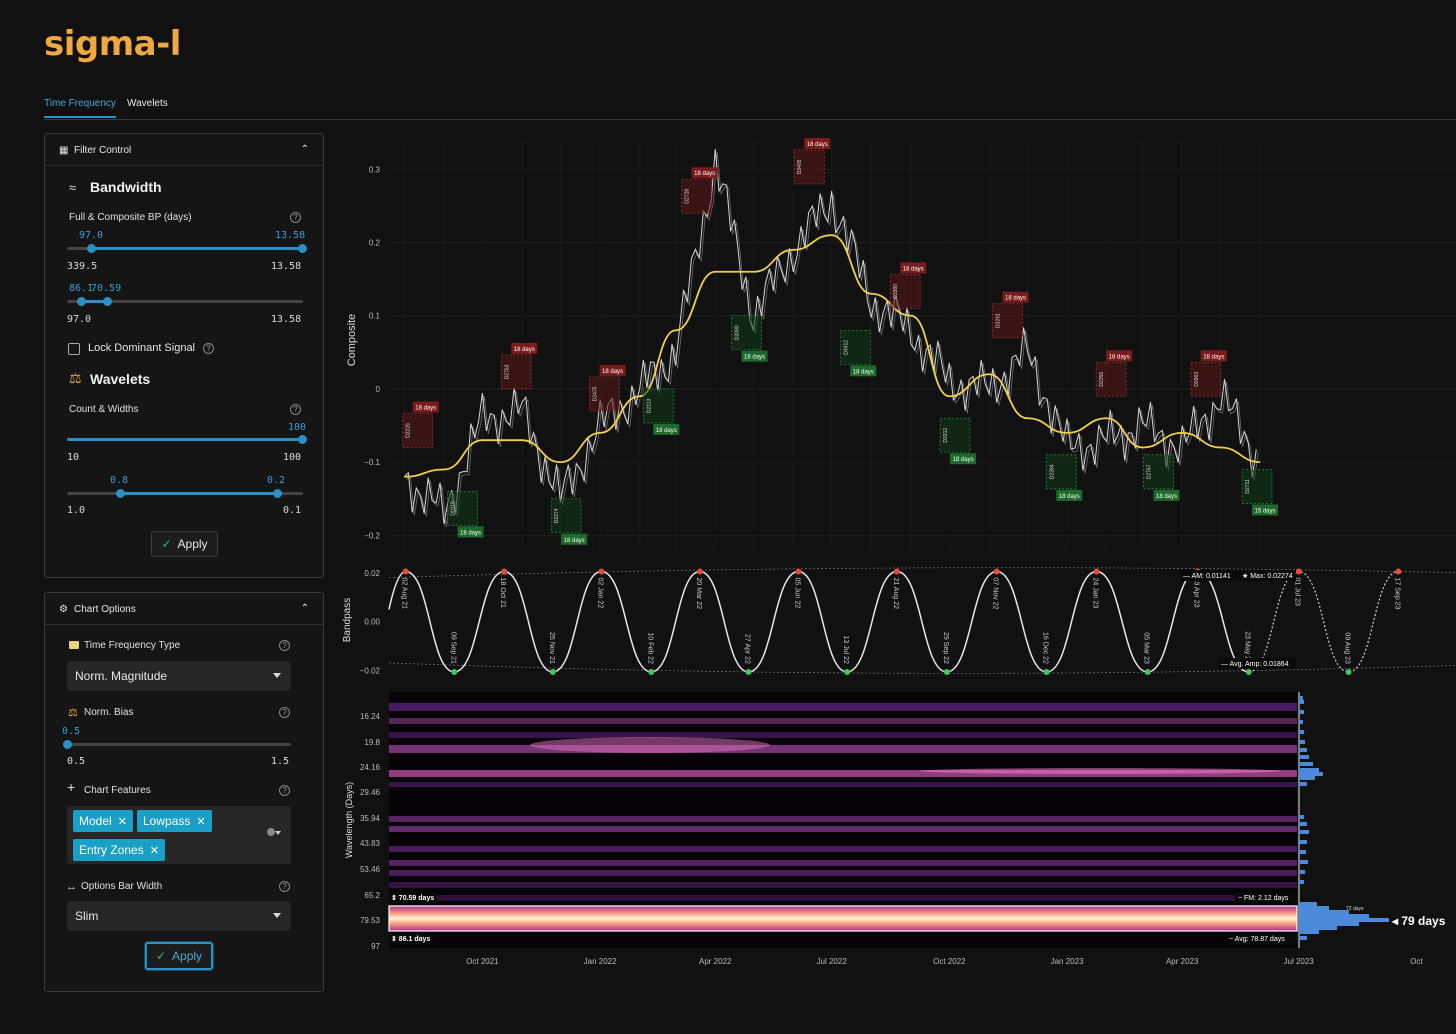  I want to click on chip-model: Model ✕, so click(103, 821).